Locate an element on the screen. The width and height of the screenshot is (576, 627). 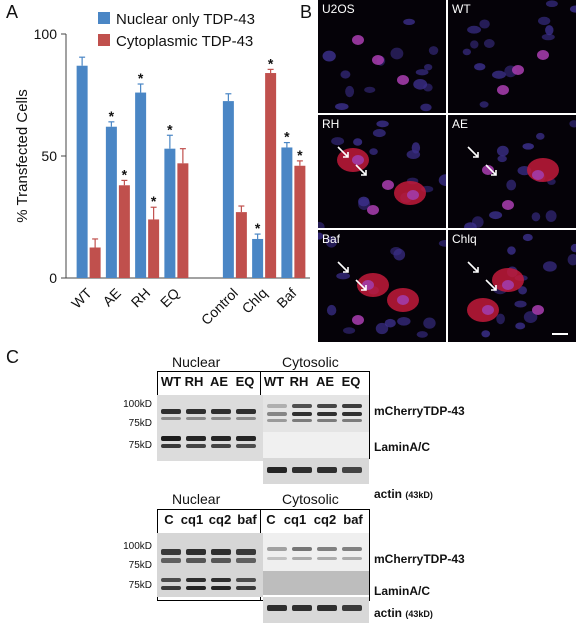
lane-label: cq2 is located at coordinates (325, 519).